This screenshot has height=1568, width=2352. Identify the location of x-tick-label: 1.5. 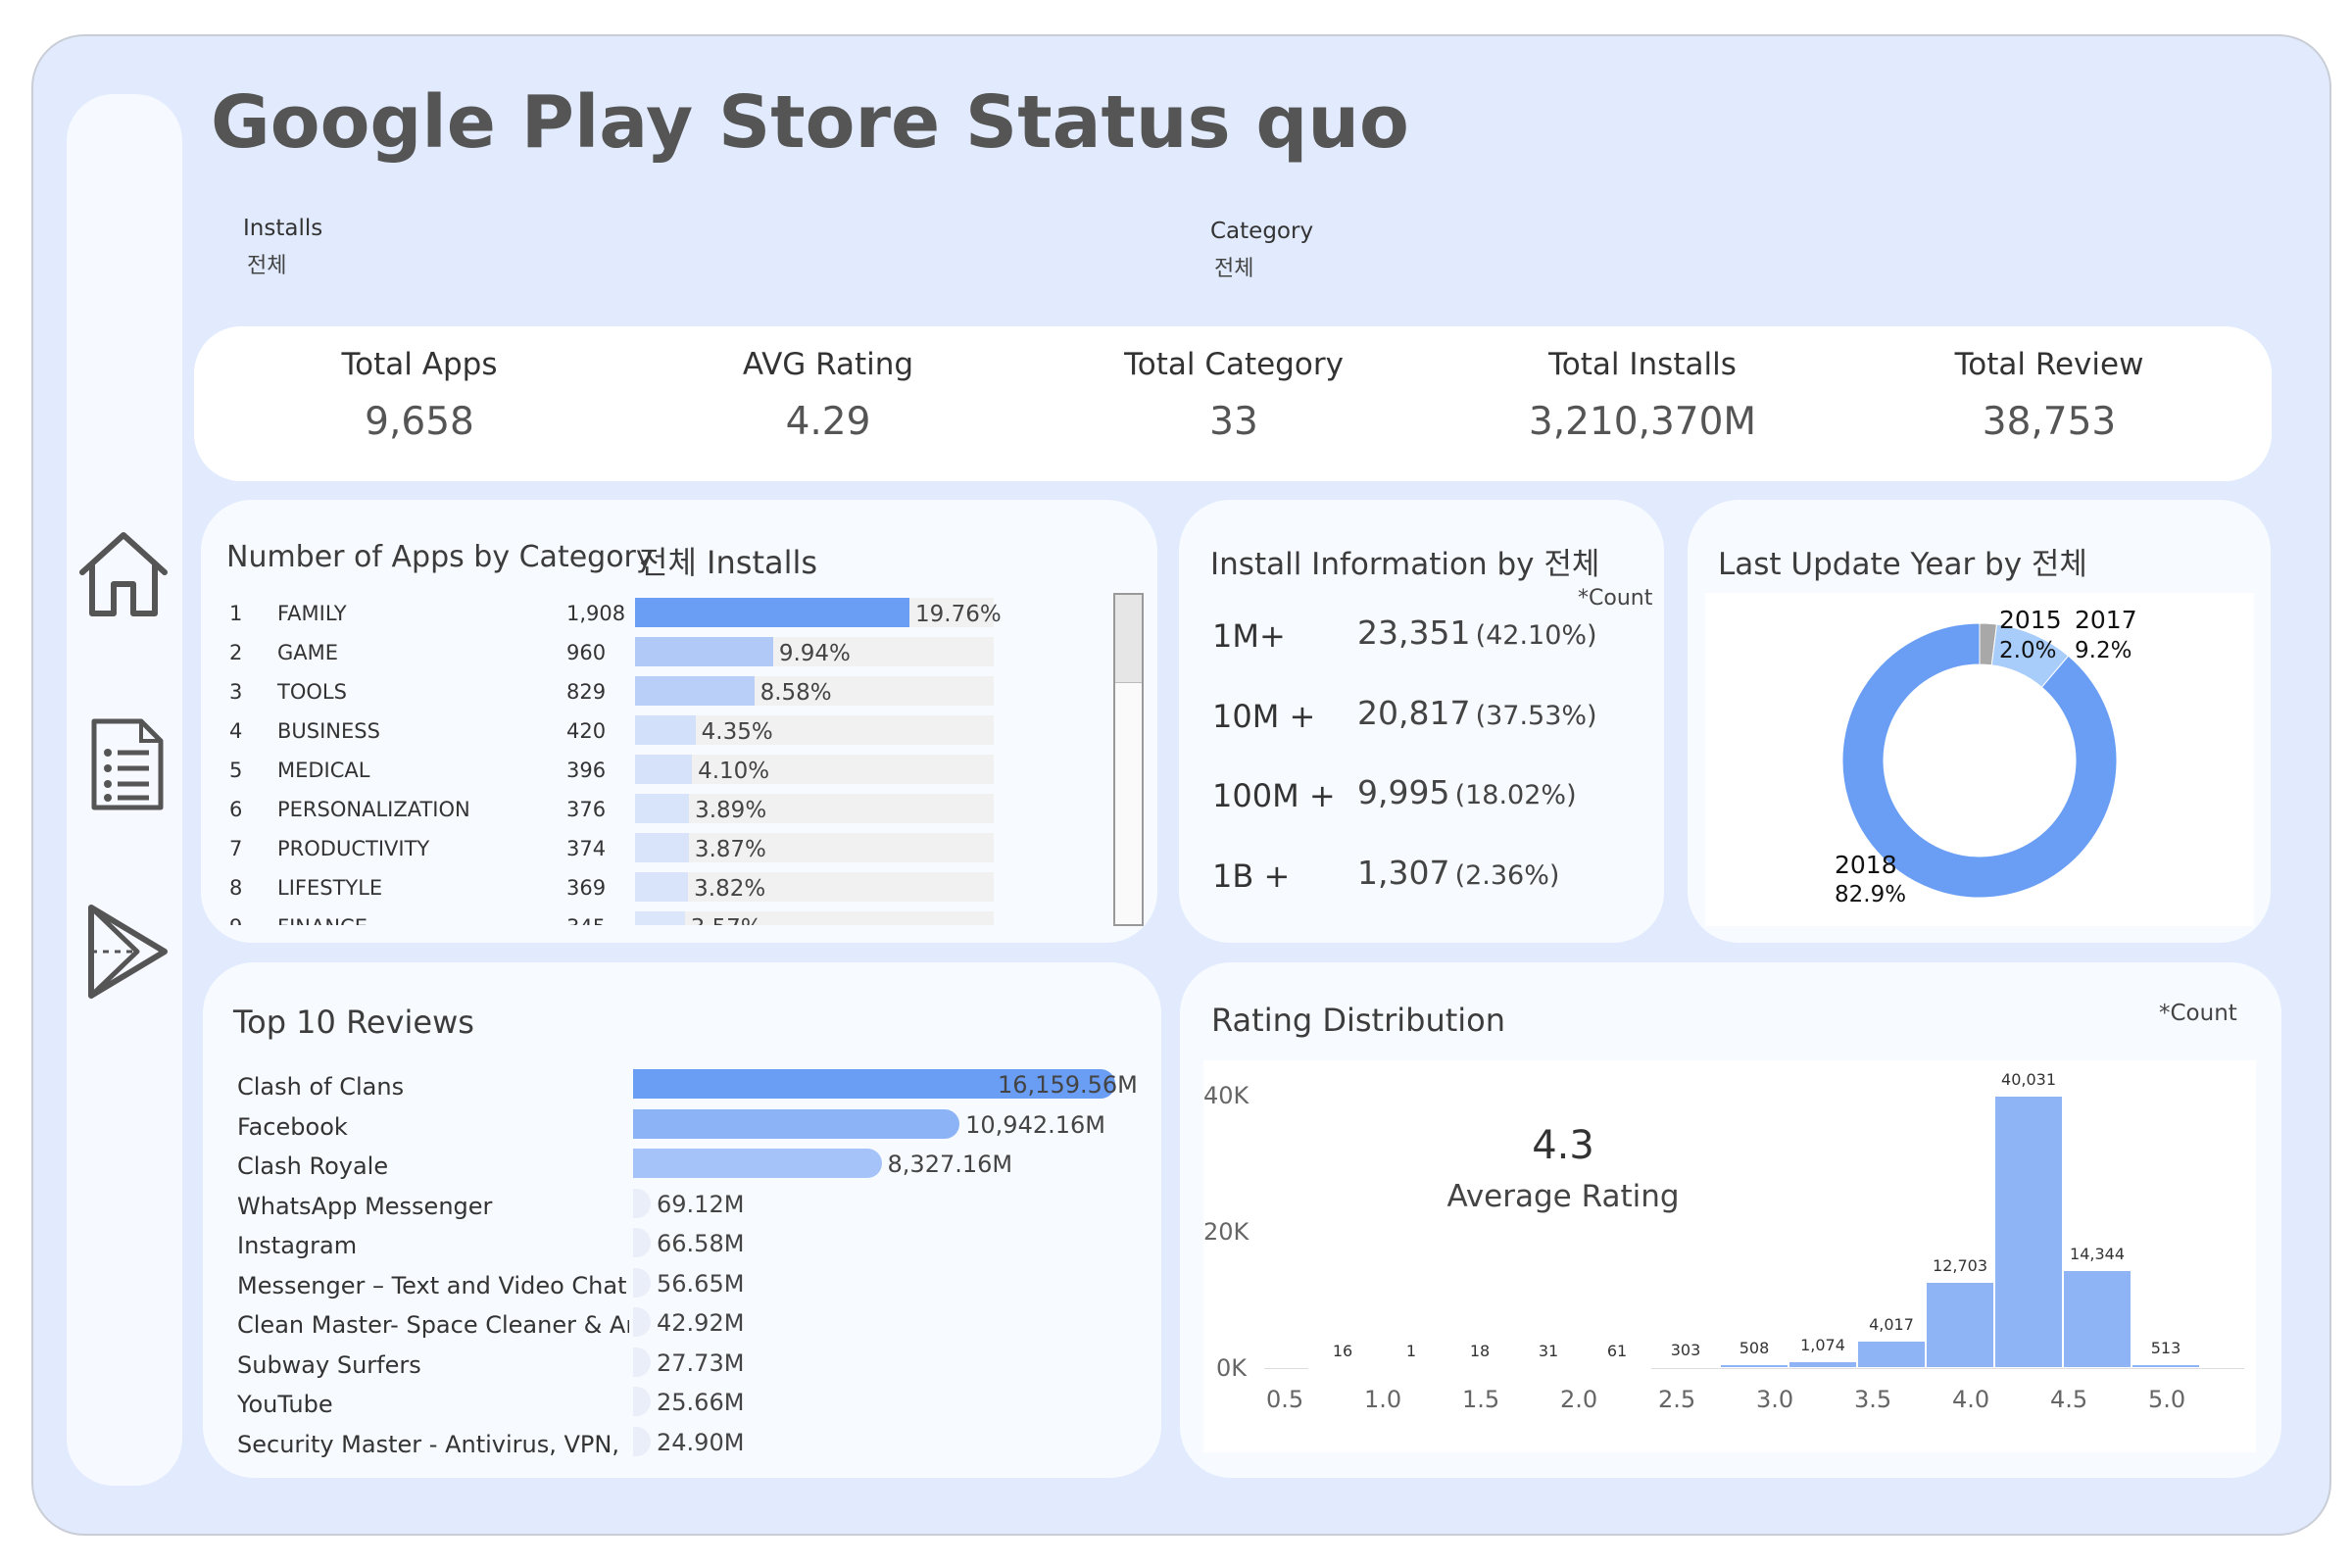
(1481, 1399).